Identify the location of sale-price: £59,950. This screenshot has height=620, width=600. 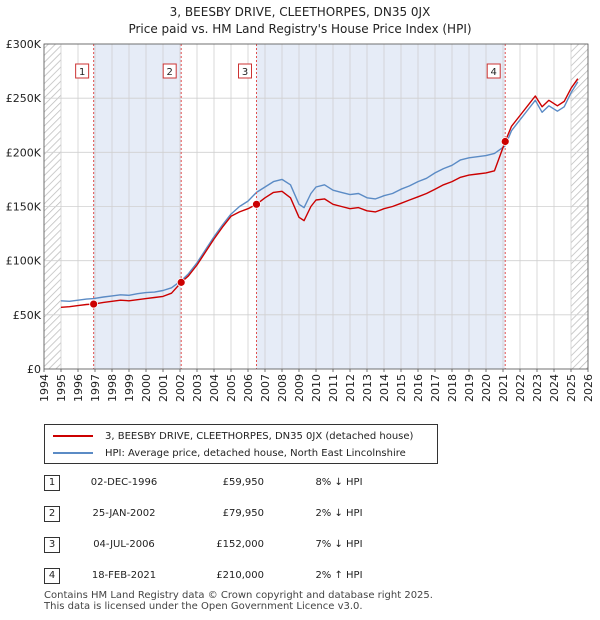
(243, 482).